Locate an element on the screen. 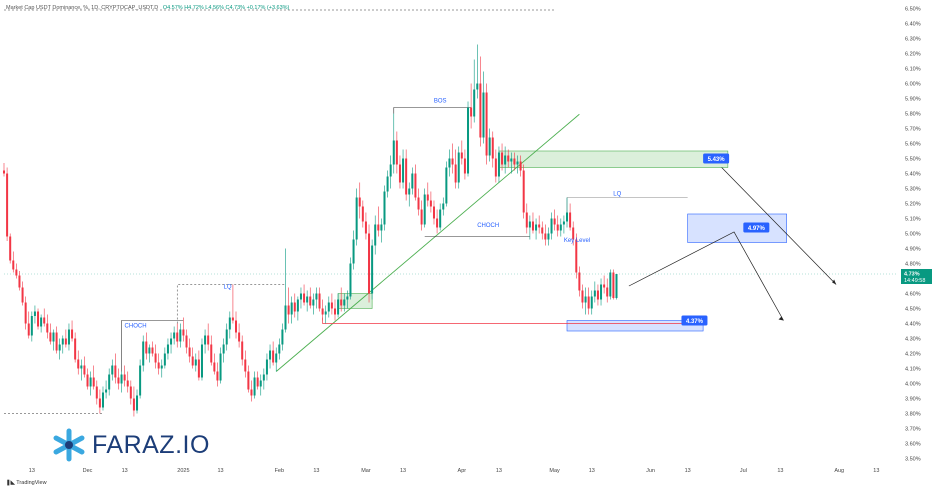 Image resolution: width=936 pixels, height=497 pixels. current-price-badge is located at coordinates (916, 276).